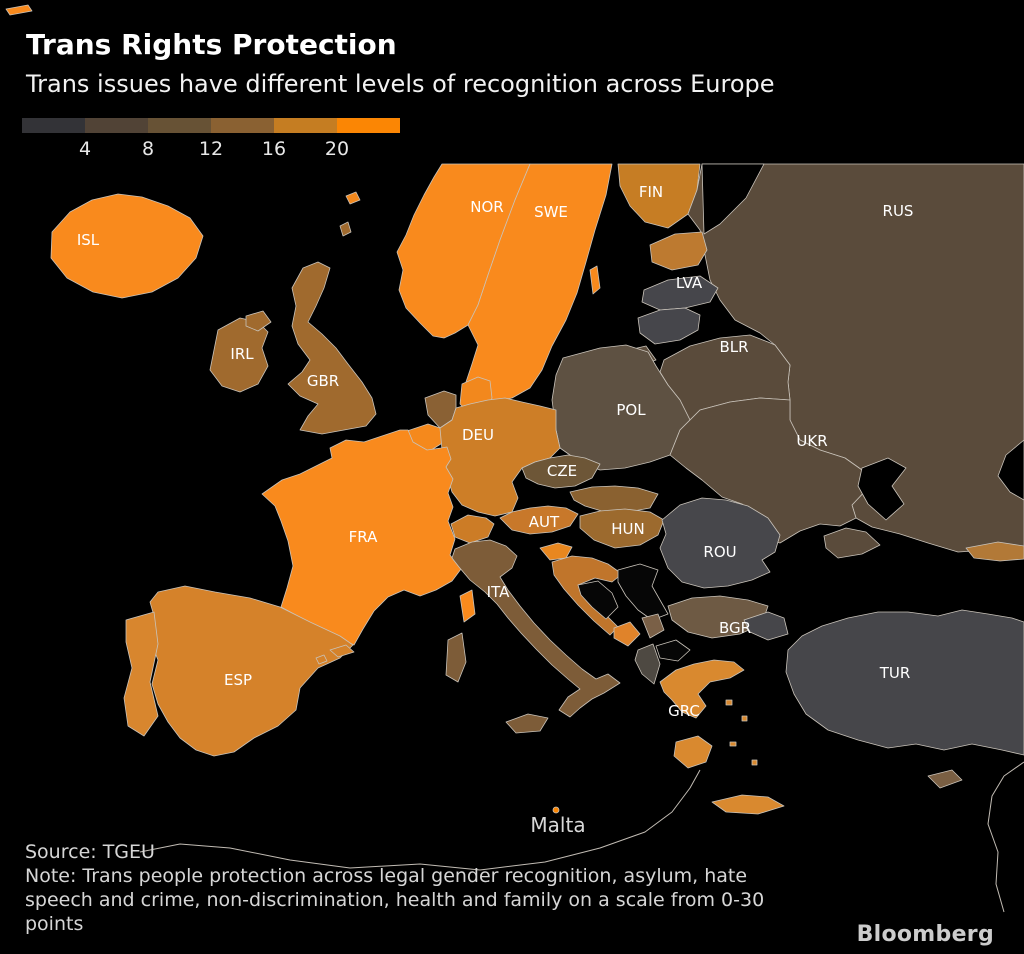 This screenshot has width=1024, height=954. What do you see at coordinates (556, 551) in the screenshot?
I see `country-svn` at bounding box center [556, 551].